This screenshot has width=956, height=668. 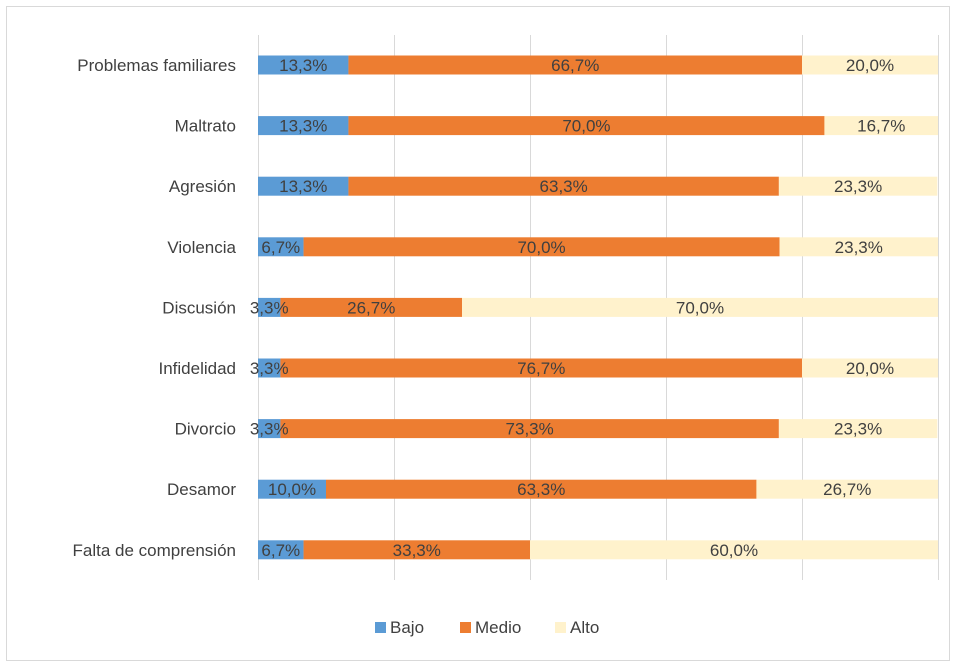 I want to click on legend-label-medio: Medio, so click(x=498, y=627).